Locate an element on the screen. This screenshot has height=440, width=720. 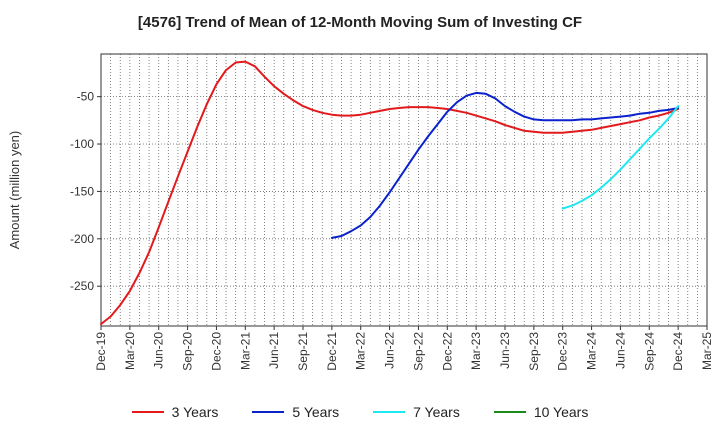
legend-label: 10 Years is located at coordinates (561, 412).